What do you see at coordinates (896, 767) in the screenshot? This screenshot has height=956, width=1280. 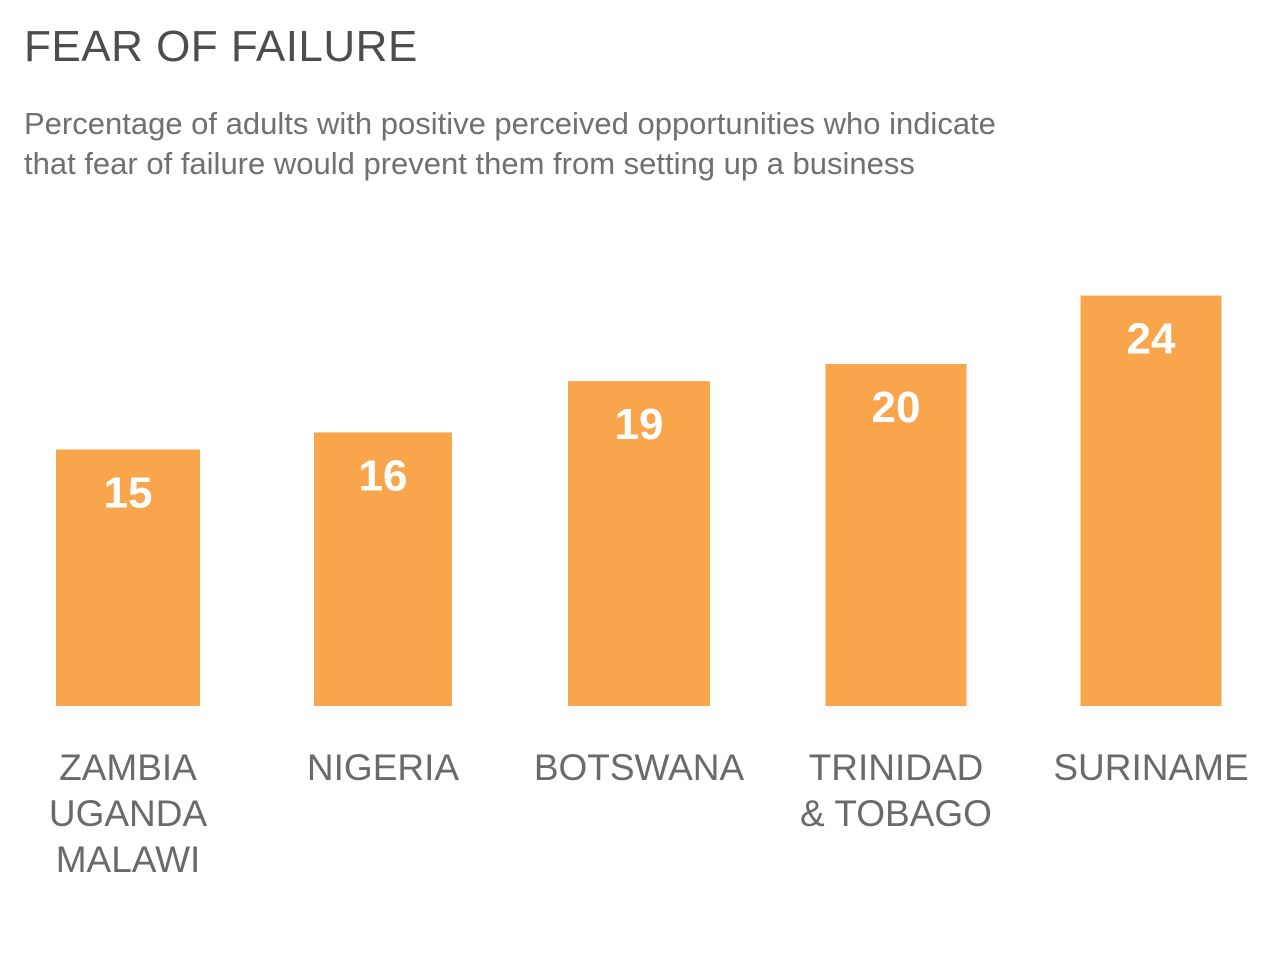 I see `category-label-line: TRINIDAD` at bounding box center [896, 767].